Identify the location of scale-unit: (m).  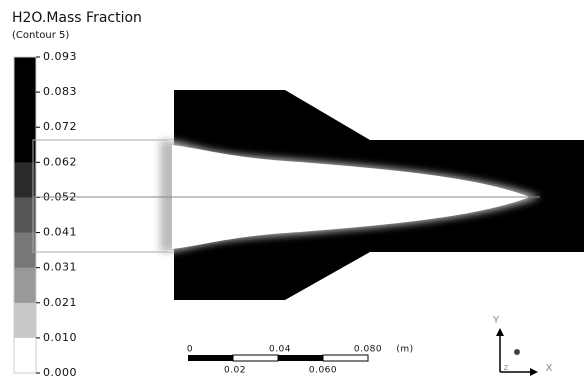
(404, 350).